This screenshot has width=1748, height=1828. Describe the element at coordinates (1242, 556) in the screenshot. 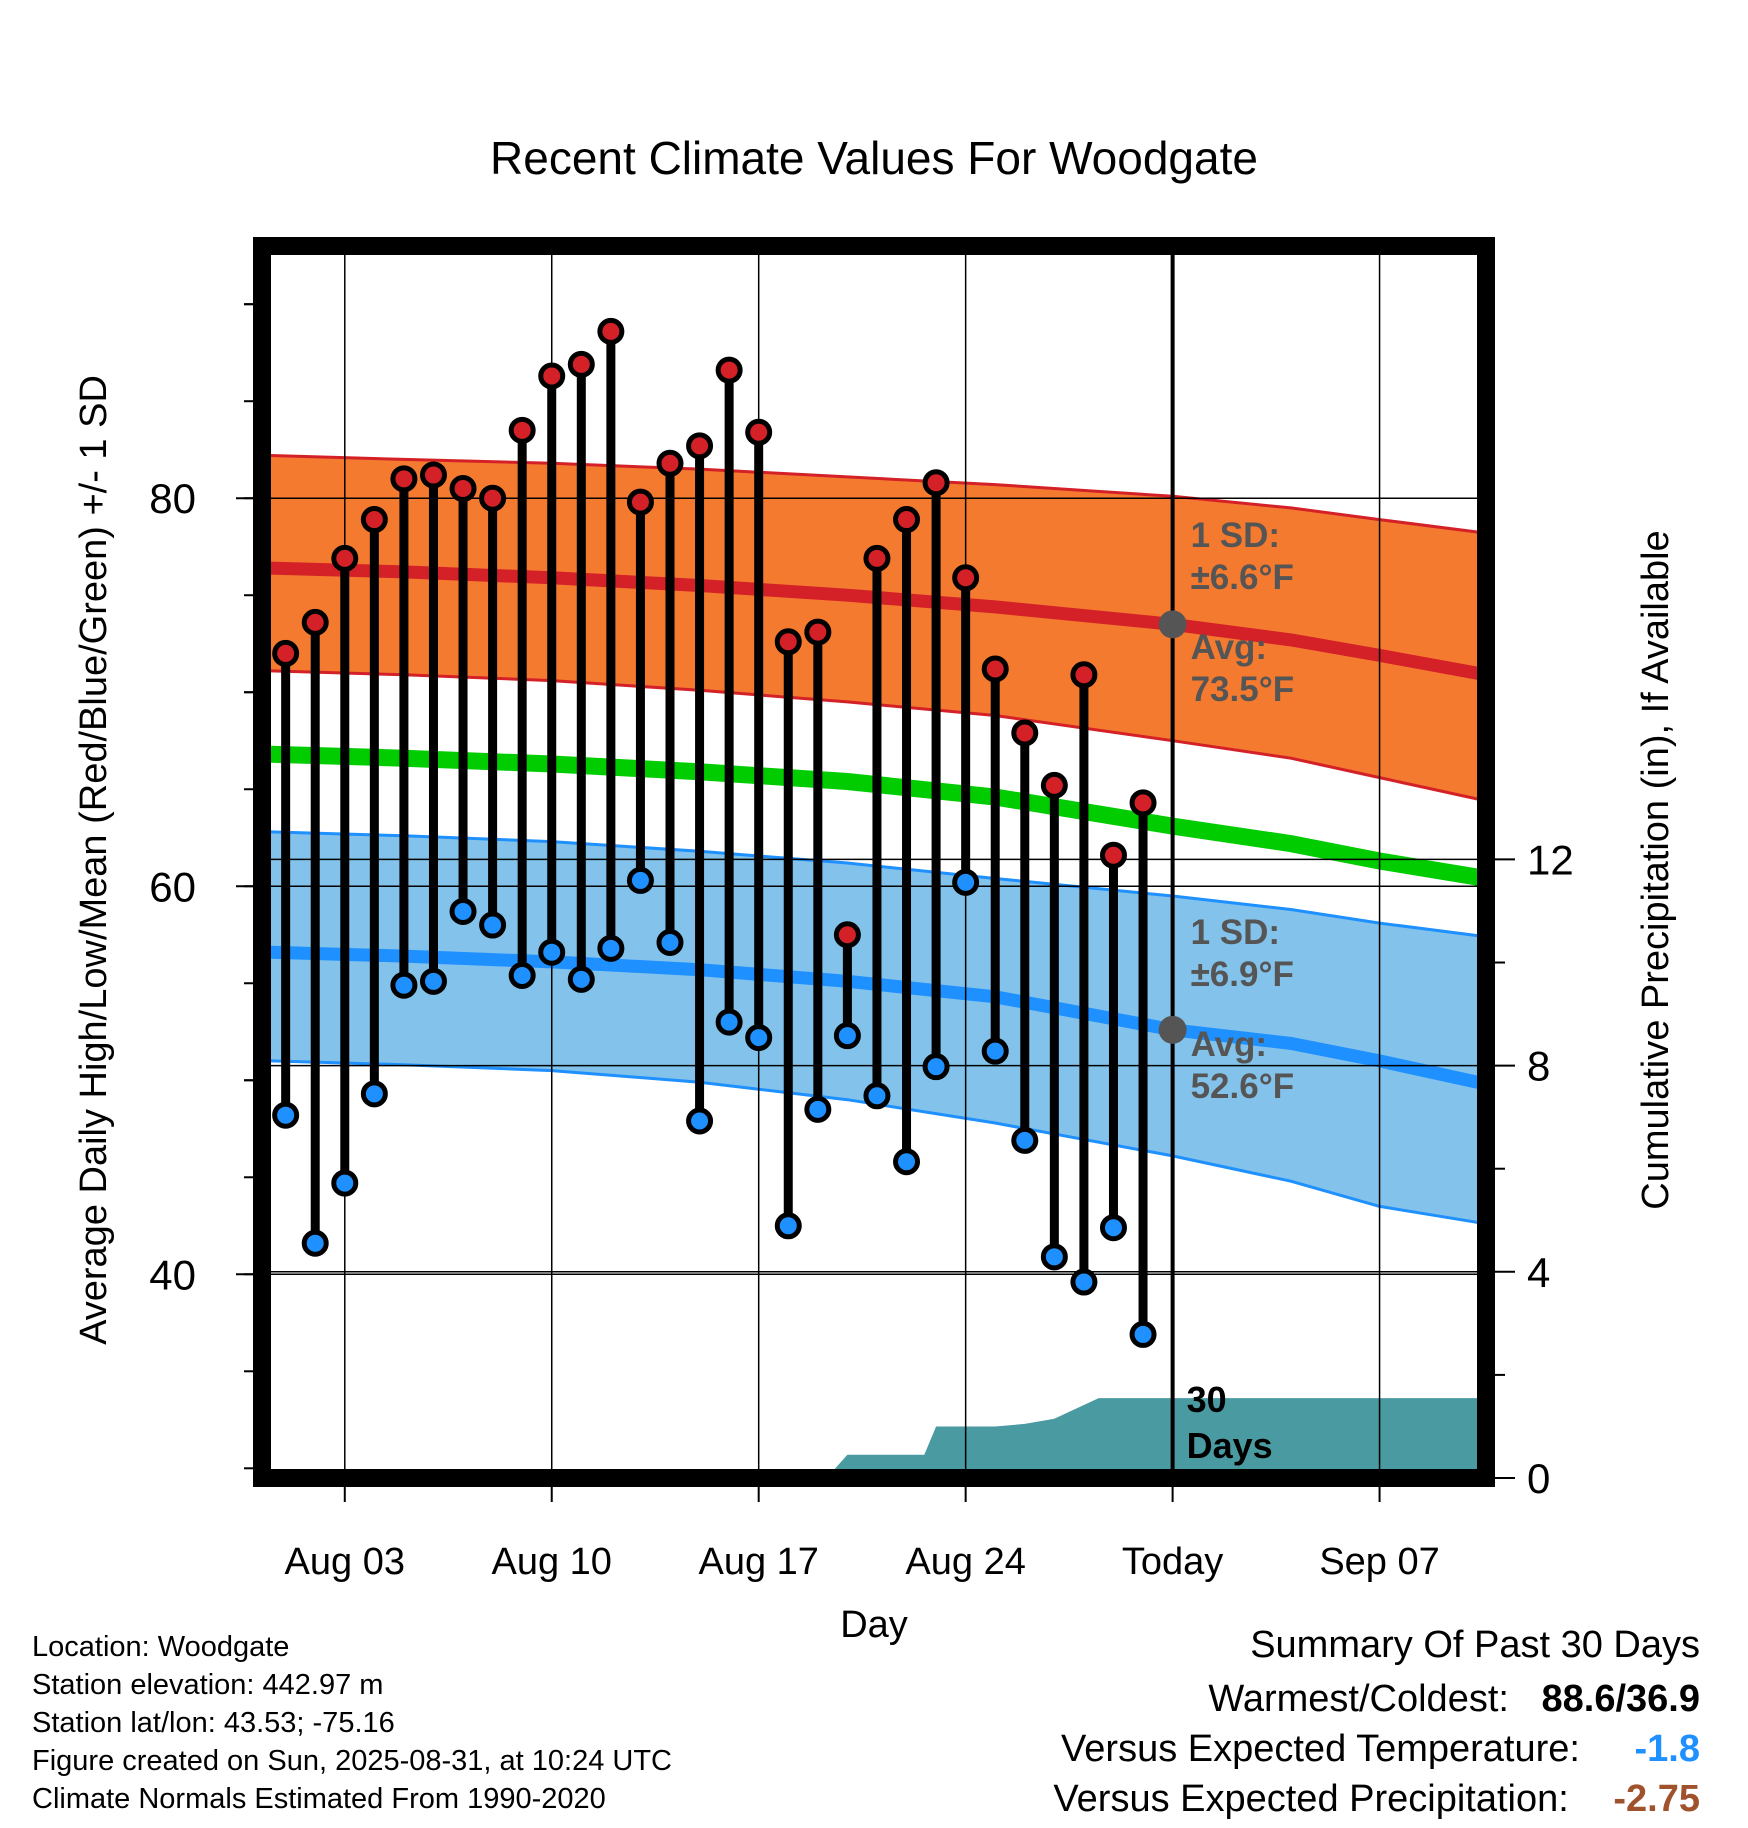

I see `high-sd-annotation: 1 SD: ±6.6°F` at that location.